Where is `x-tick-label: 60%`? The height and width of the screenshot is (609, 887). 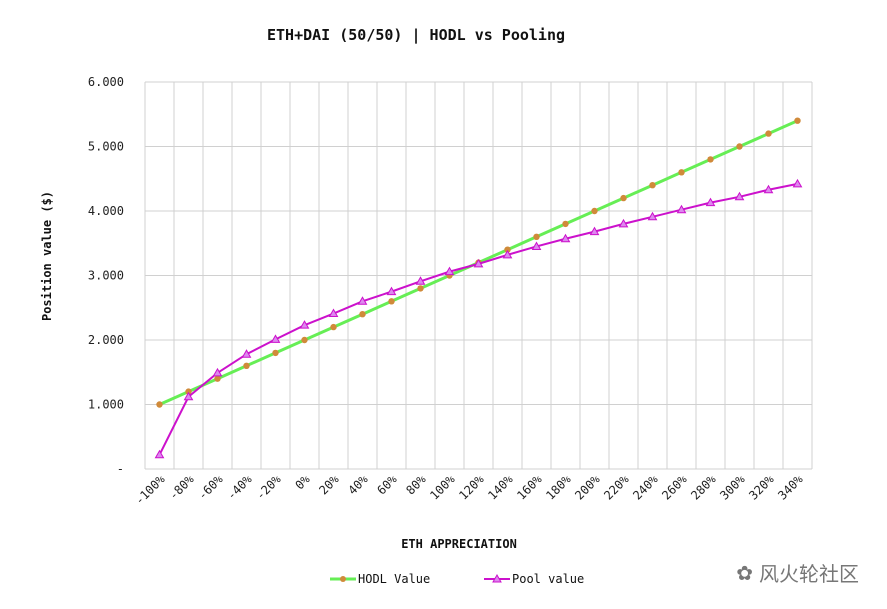 x-tick-label: 60% is located at coordinates (387, 485).